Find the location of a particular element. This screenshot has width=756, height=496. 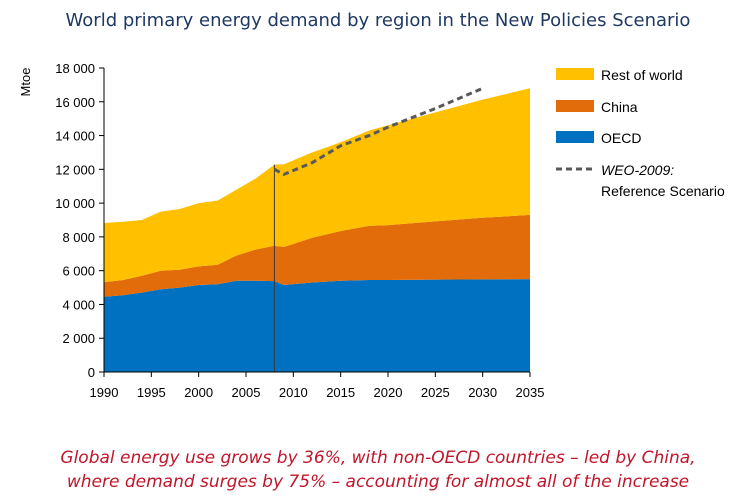

y-tick-label: 6 000 is located at coordinates (78, 271).